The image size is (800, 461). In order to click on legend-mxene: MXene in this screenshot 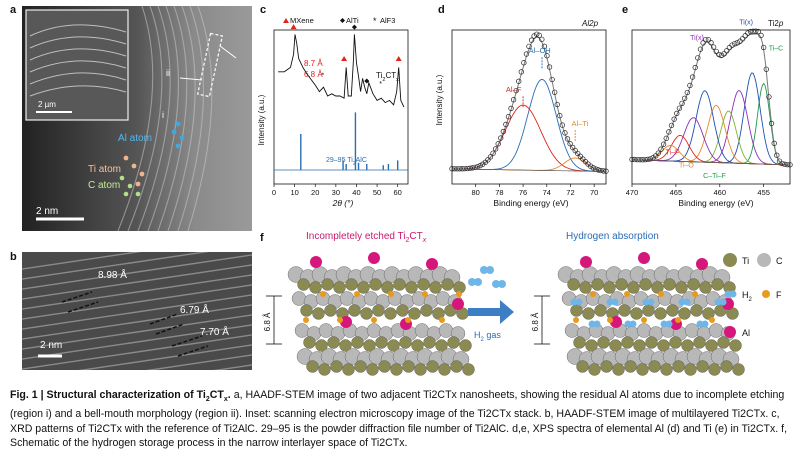, I will do `click(302, 20)`.